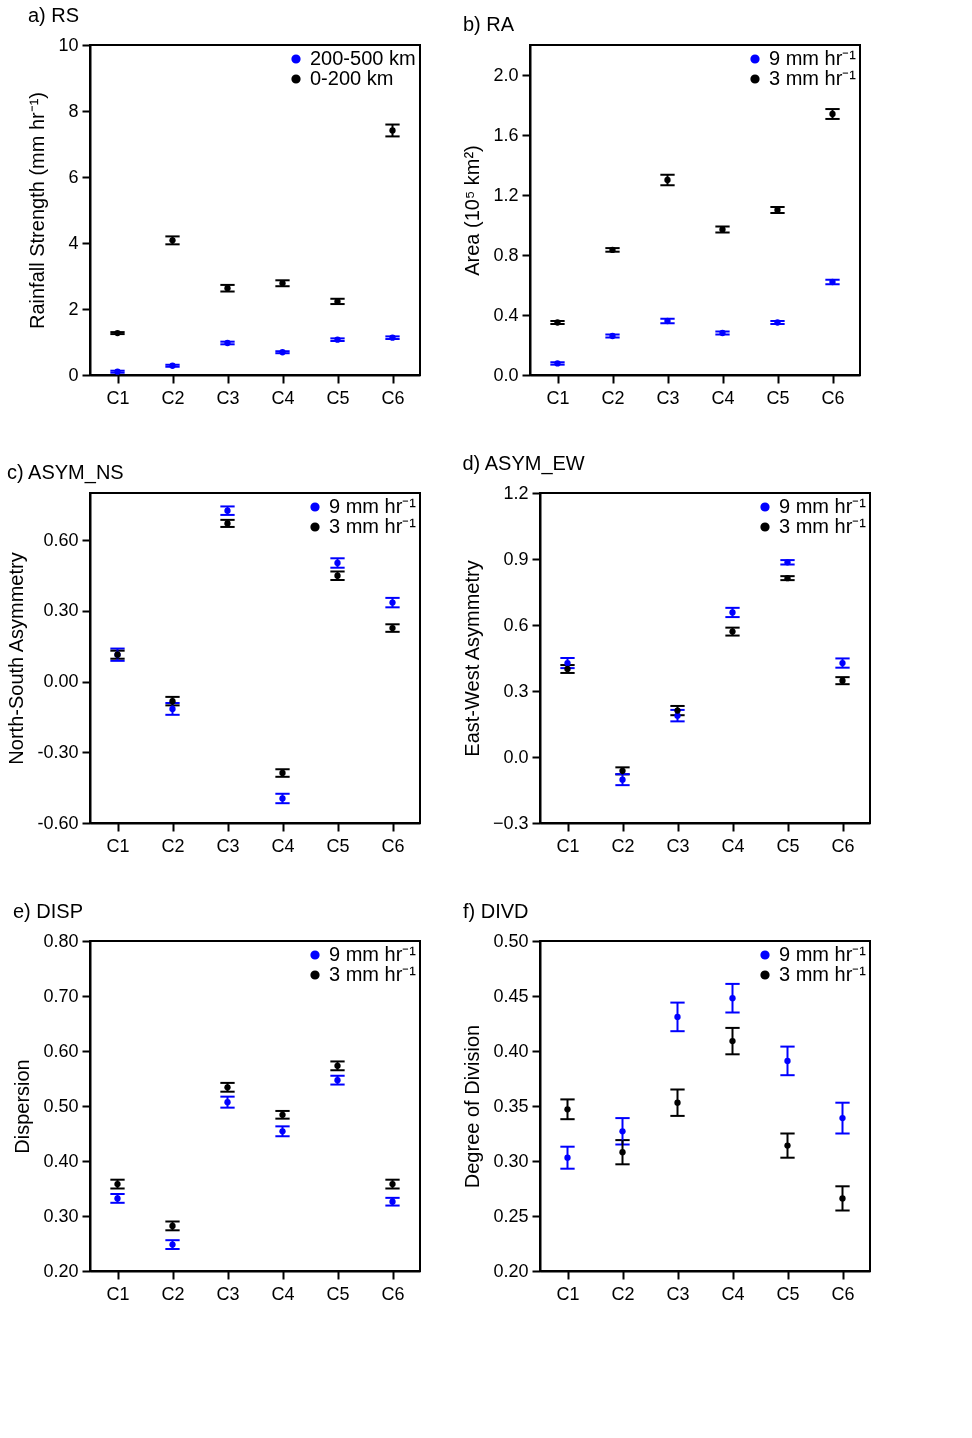 The height and width of the screenshot is (1438, 972). What do you see at coordinates (73, 308) in the screenshot?
I see `y-tick-label: 2` at bounding box center [73, 308].